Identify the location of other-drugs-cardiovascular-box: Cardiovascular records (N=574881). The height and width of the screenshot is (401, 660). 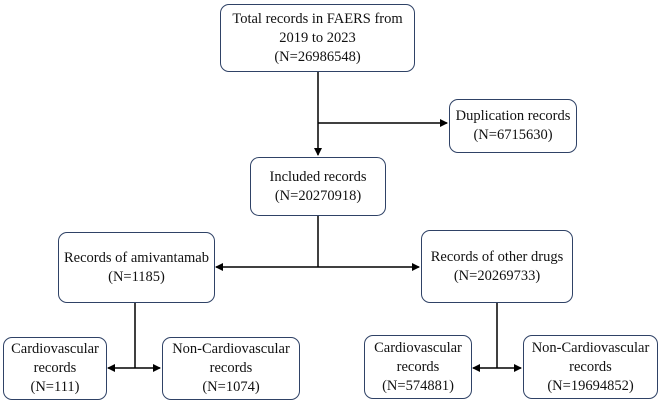
(418, 367).